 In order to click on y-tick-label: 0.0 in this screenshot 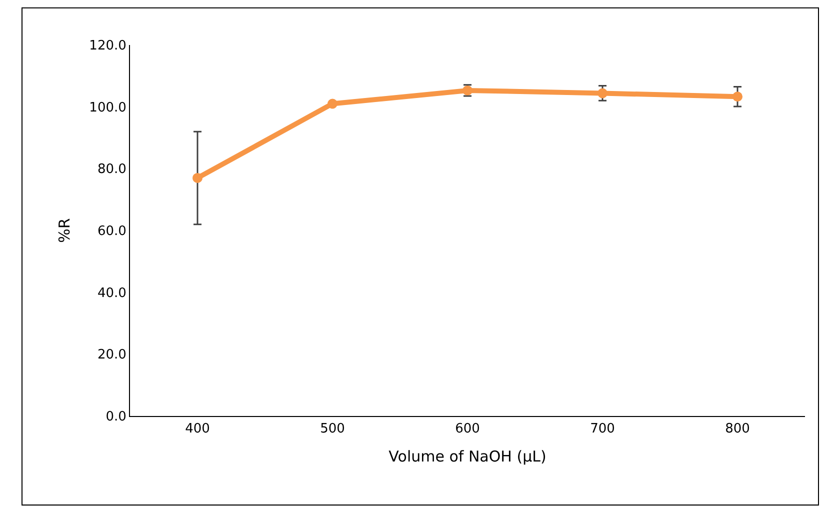, I will do `click(116, 417)`.